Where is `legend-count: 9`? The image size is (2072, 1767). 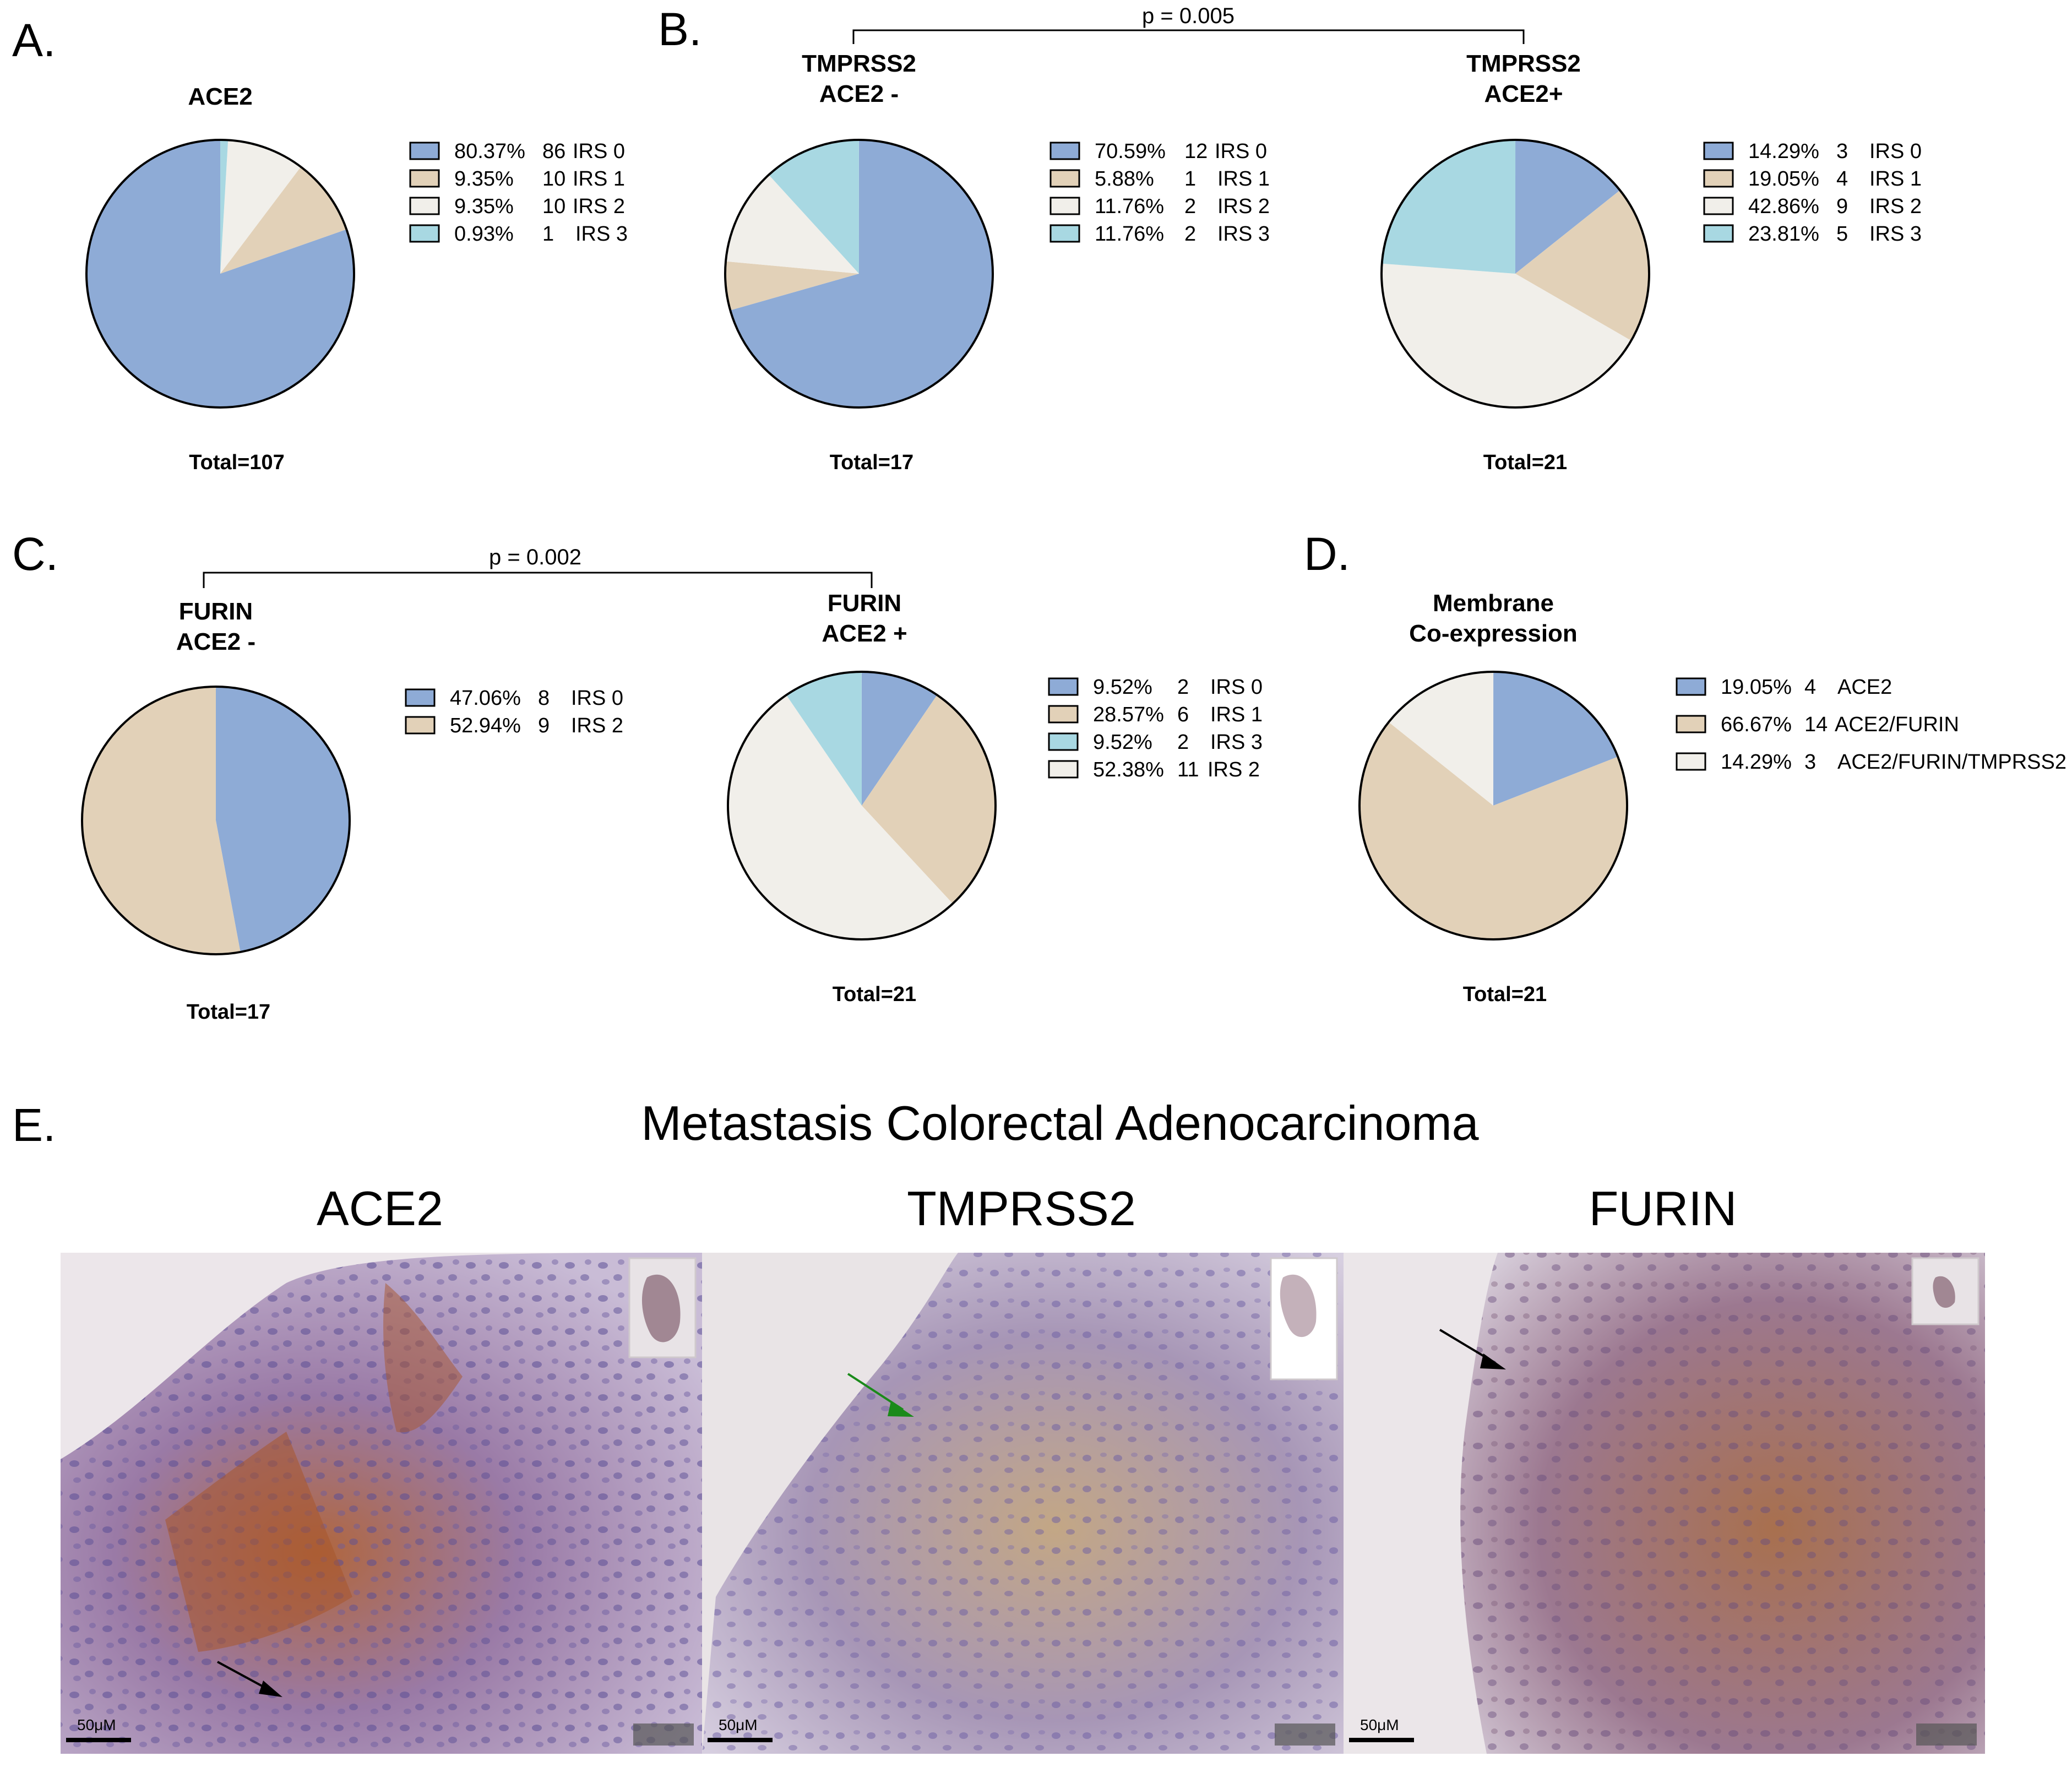
legend-count: 9 is located at coordinates (544, 725).